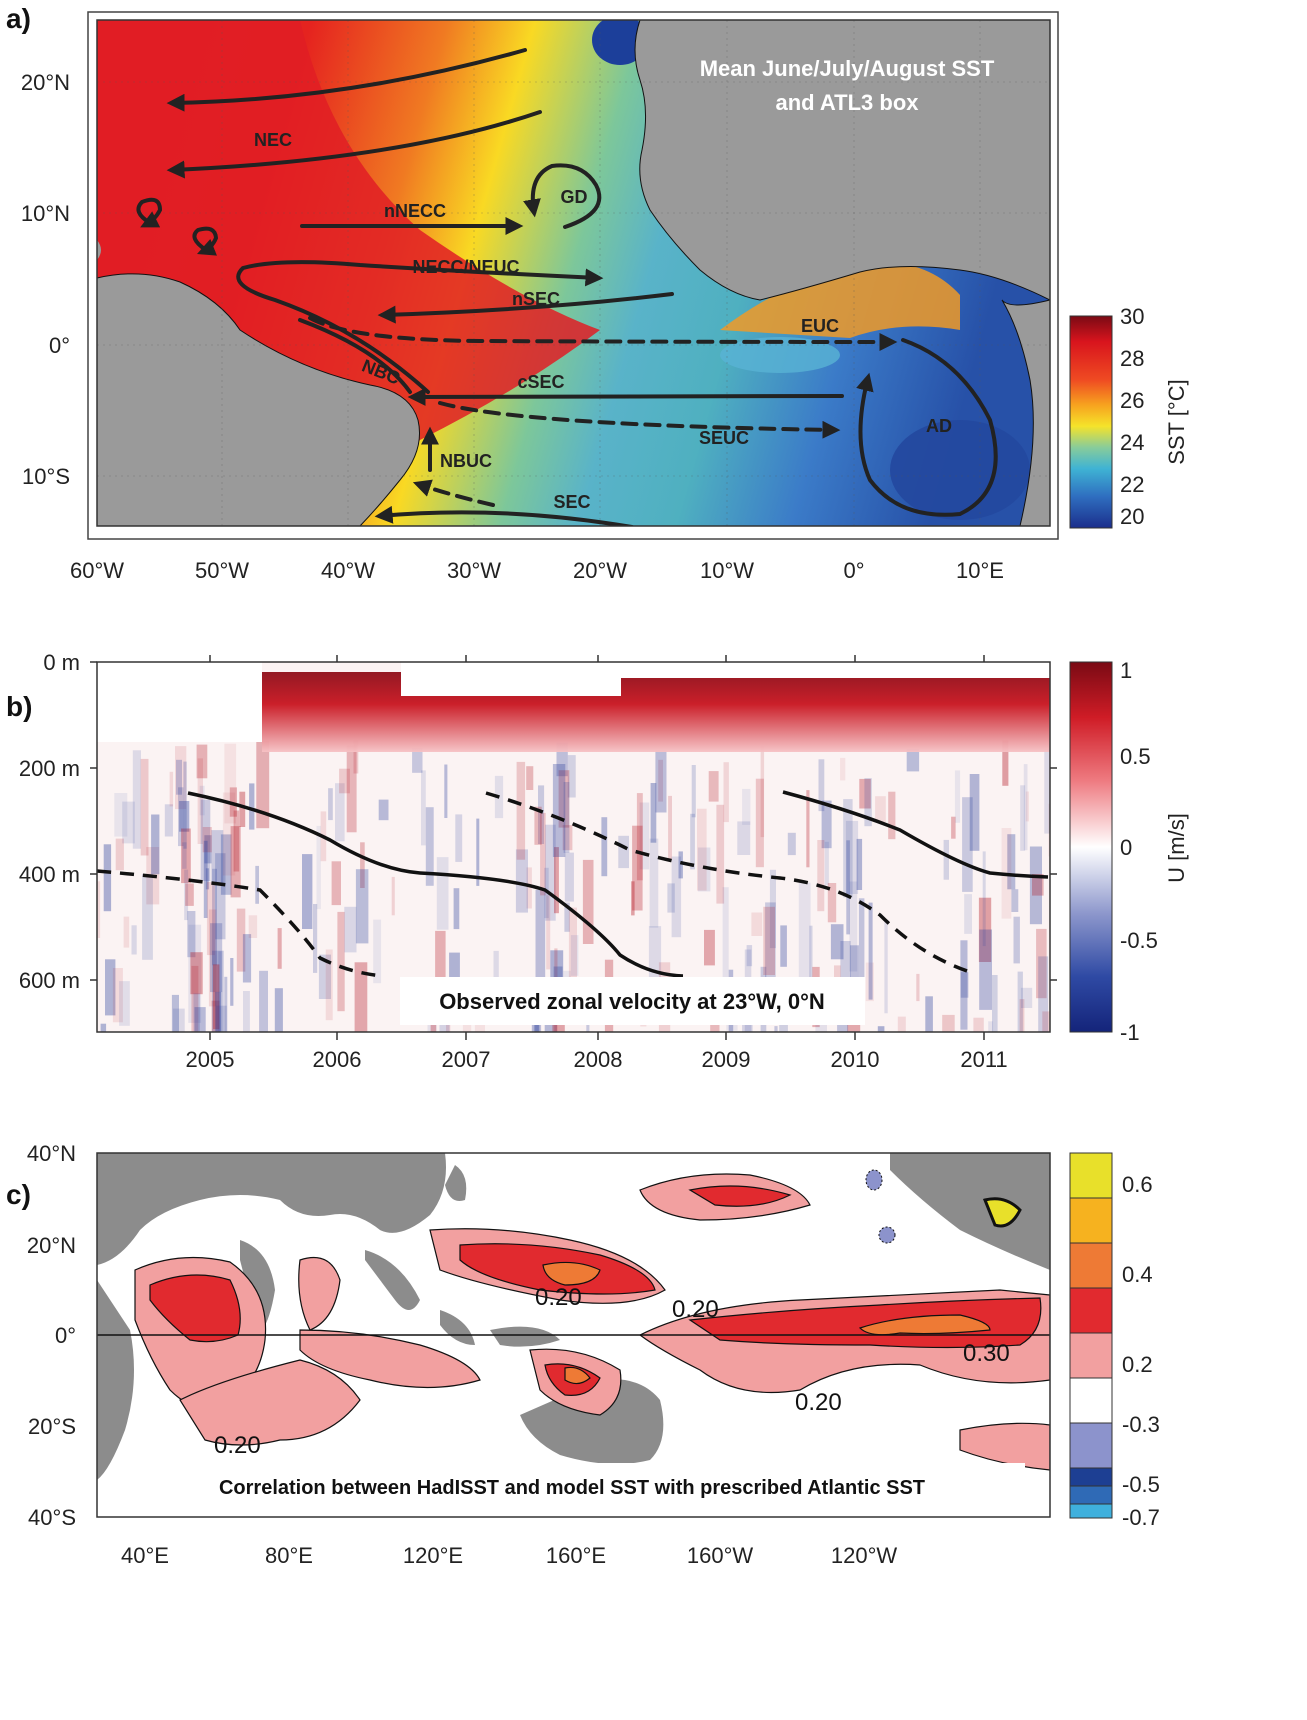 Image resolution: width=1307 pixels, height=1720 pixels. Describe the element at coordinates (354, 144) in the screenshot. I see `arrow-nec-south` at that location.